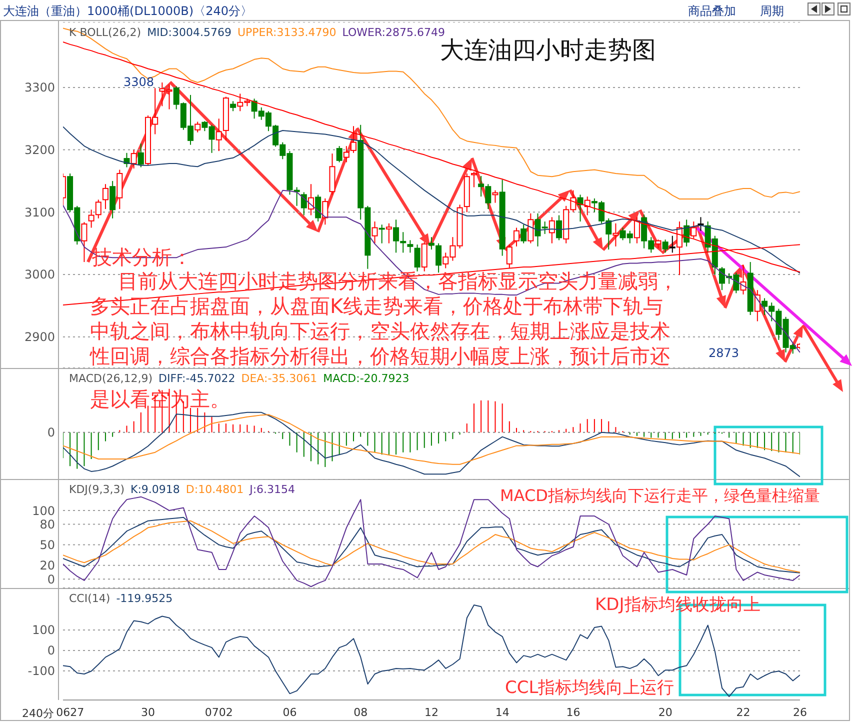 The width and height of the screenshot is (857, 722). I want to click on text: LOWER:2875.6749, so click(393, 32).